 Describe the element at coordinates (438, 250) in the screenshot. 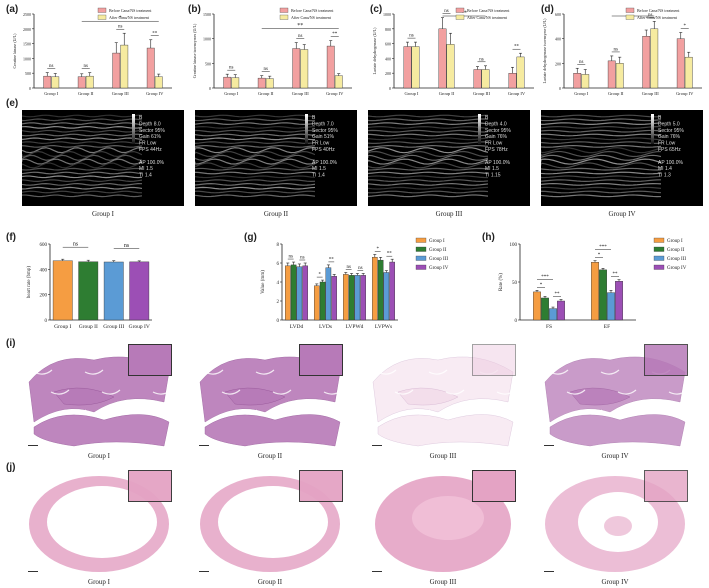

I see `legend-entry: Group II` at that location.